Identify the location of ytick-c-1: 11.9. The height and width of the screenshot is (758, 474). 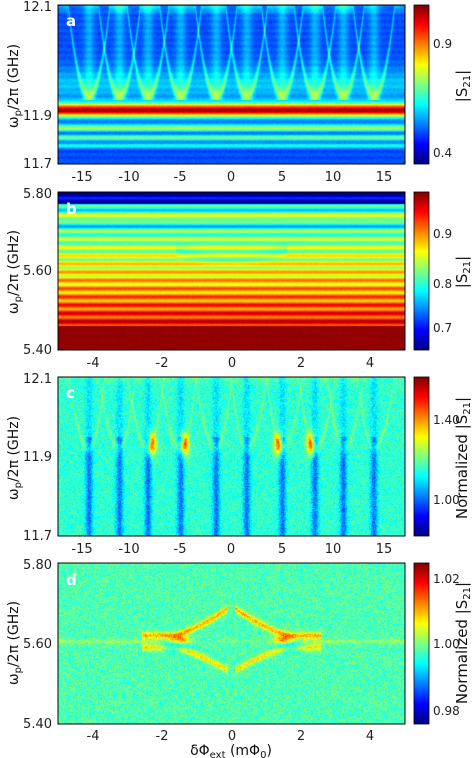
(37, 457).